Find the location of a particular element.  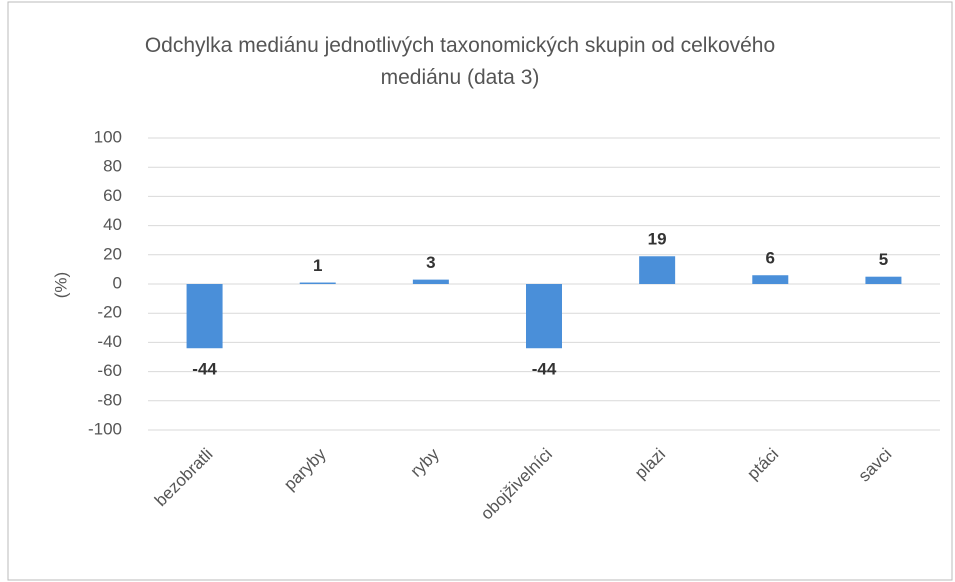

y-tick-label: -100 is located at coordinates (105, 428).